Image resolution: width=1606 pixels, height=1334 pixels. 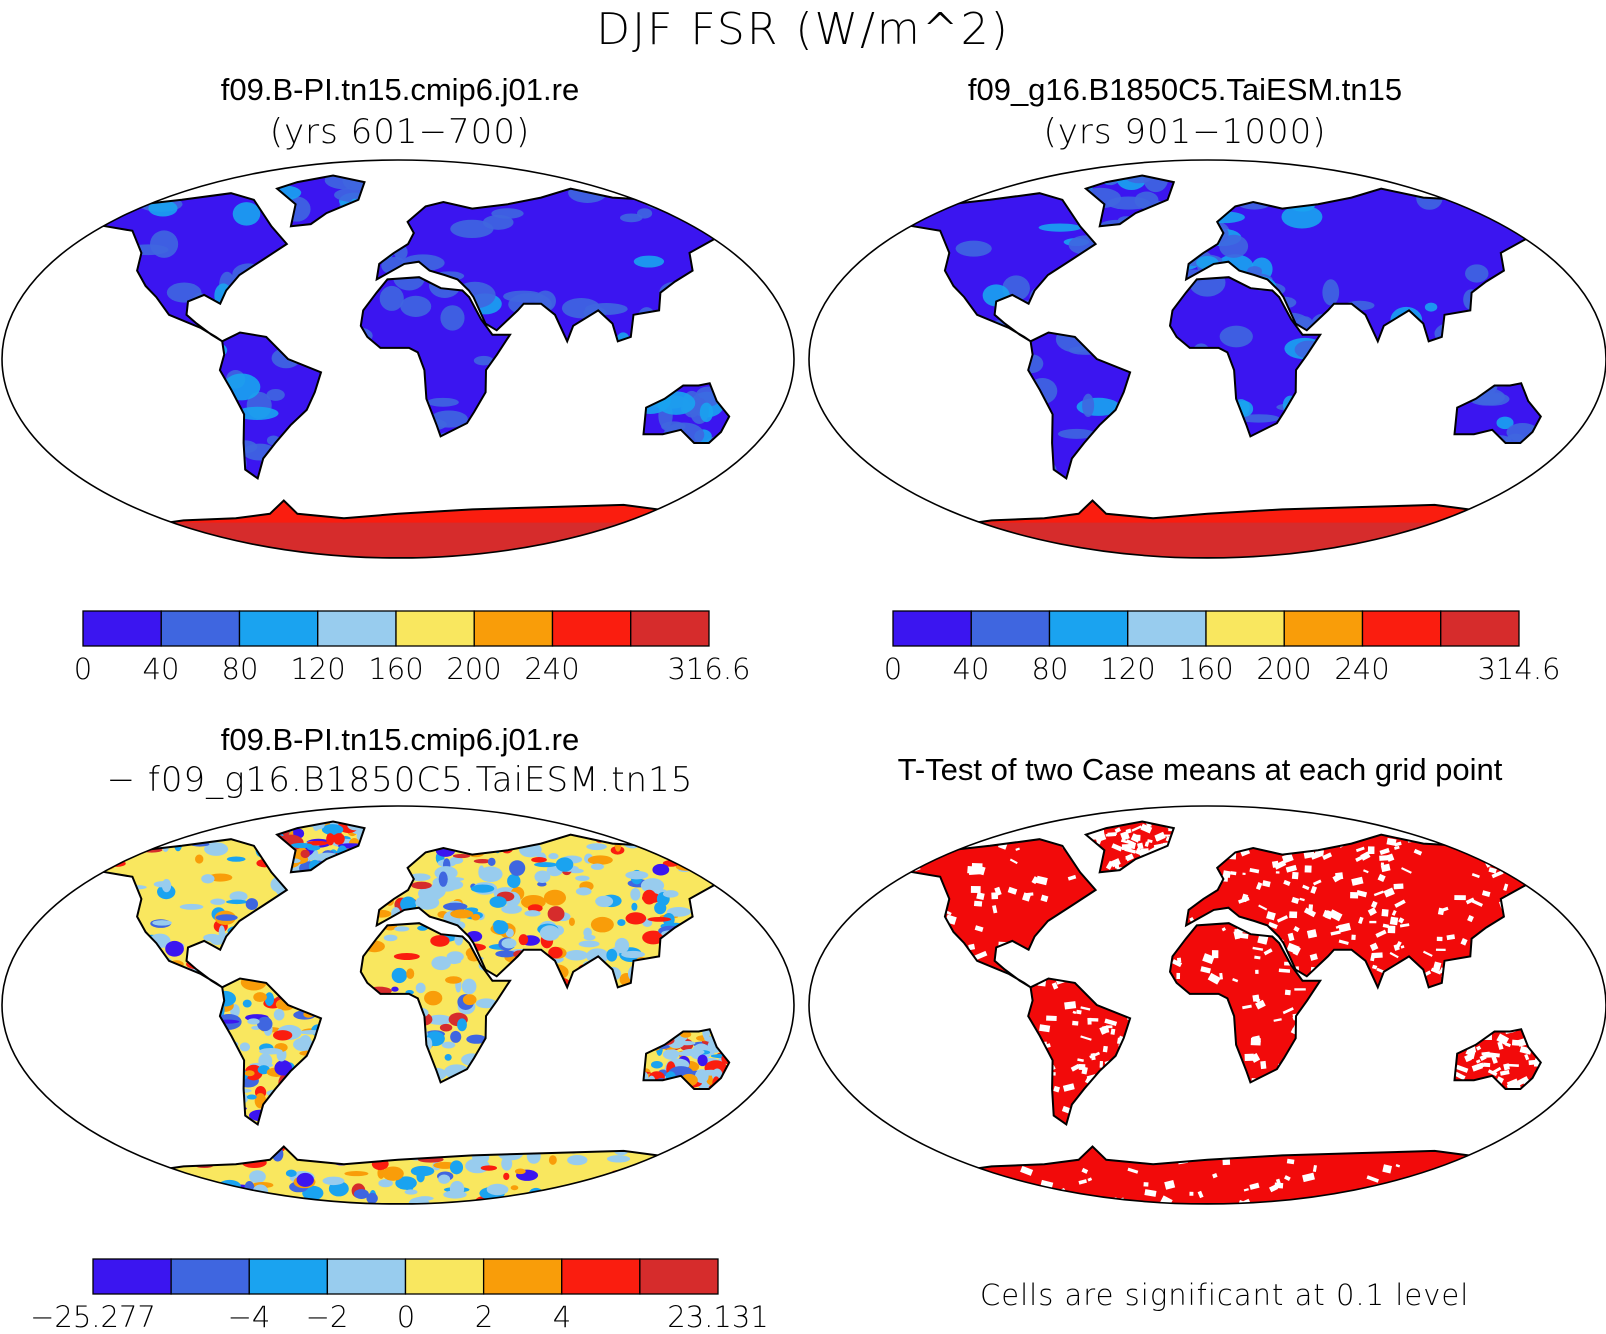 I want to click on south-america-significant, so click(x=1079, y=1051).